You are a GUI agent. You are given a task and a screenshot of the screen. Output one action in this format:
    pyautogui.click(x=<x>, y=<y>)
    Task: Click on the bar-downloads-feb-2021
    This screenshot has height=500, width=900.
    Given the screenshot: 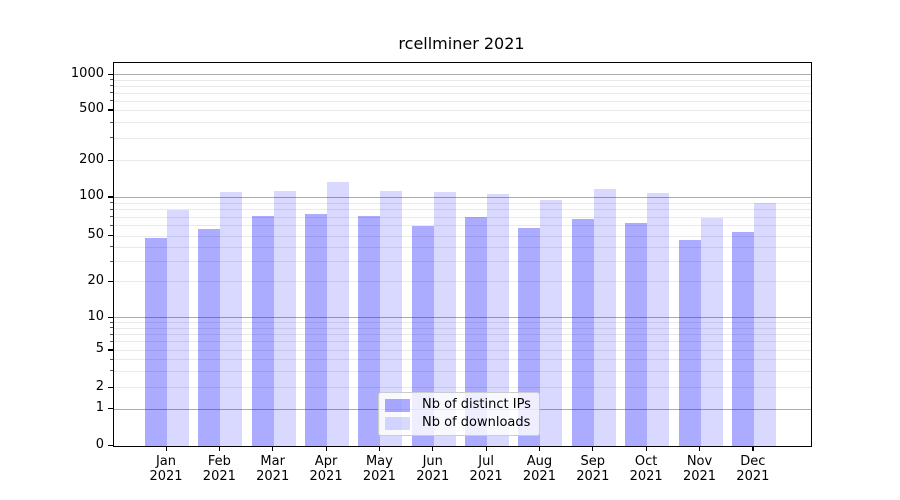 What is the action you would take?
    pyautogui.click(x=231, y=319)
    